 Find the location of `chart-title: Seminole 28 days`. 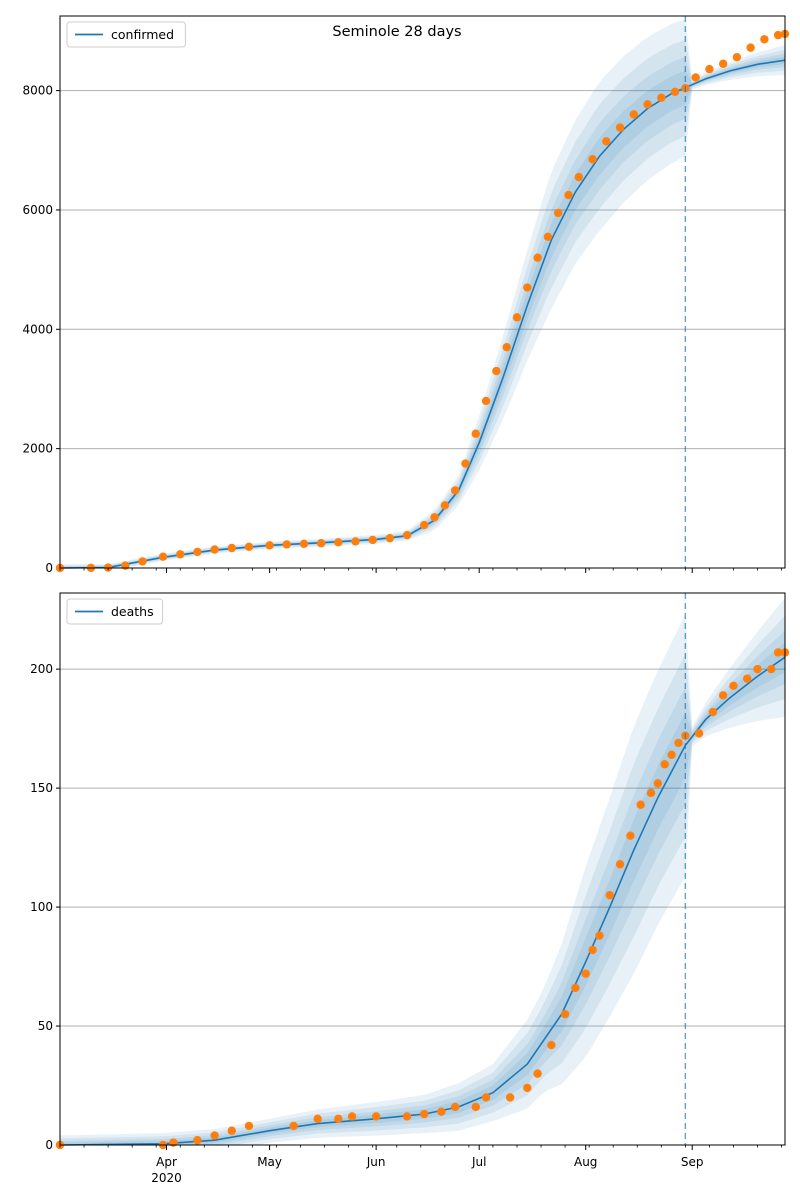

chart-title: Seminole 28 days is located at coordinates (396, 32).